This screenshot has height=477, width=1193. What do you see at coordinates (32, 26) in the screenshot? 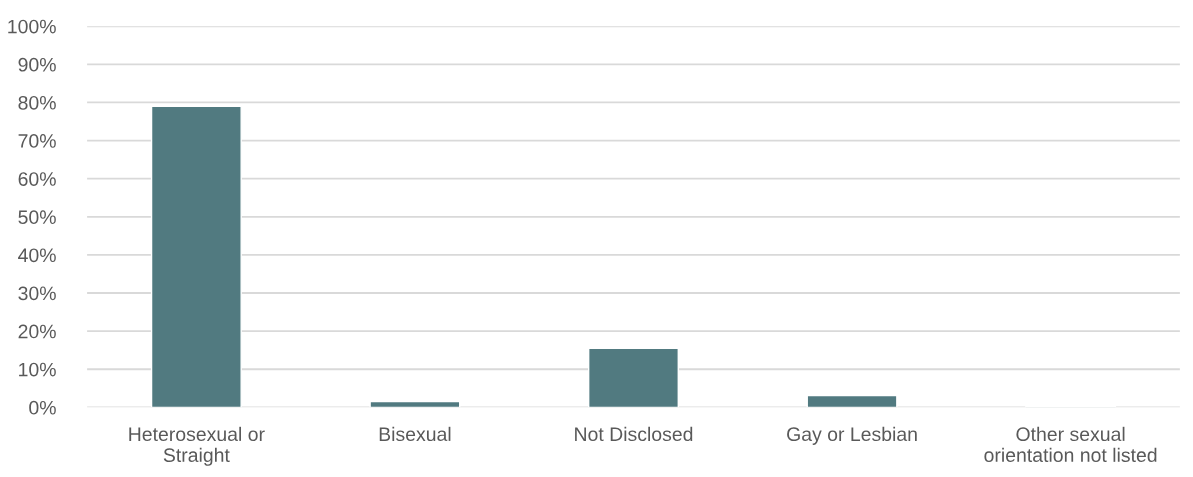
I see `y-tick-label: 100%` at bounding box center [32, 26].